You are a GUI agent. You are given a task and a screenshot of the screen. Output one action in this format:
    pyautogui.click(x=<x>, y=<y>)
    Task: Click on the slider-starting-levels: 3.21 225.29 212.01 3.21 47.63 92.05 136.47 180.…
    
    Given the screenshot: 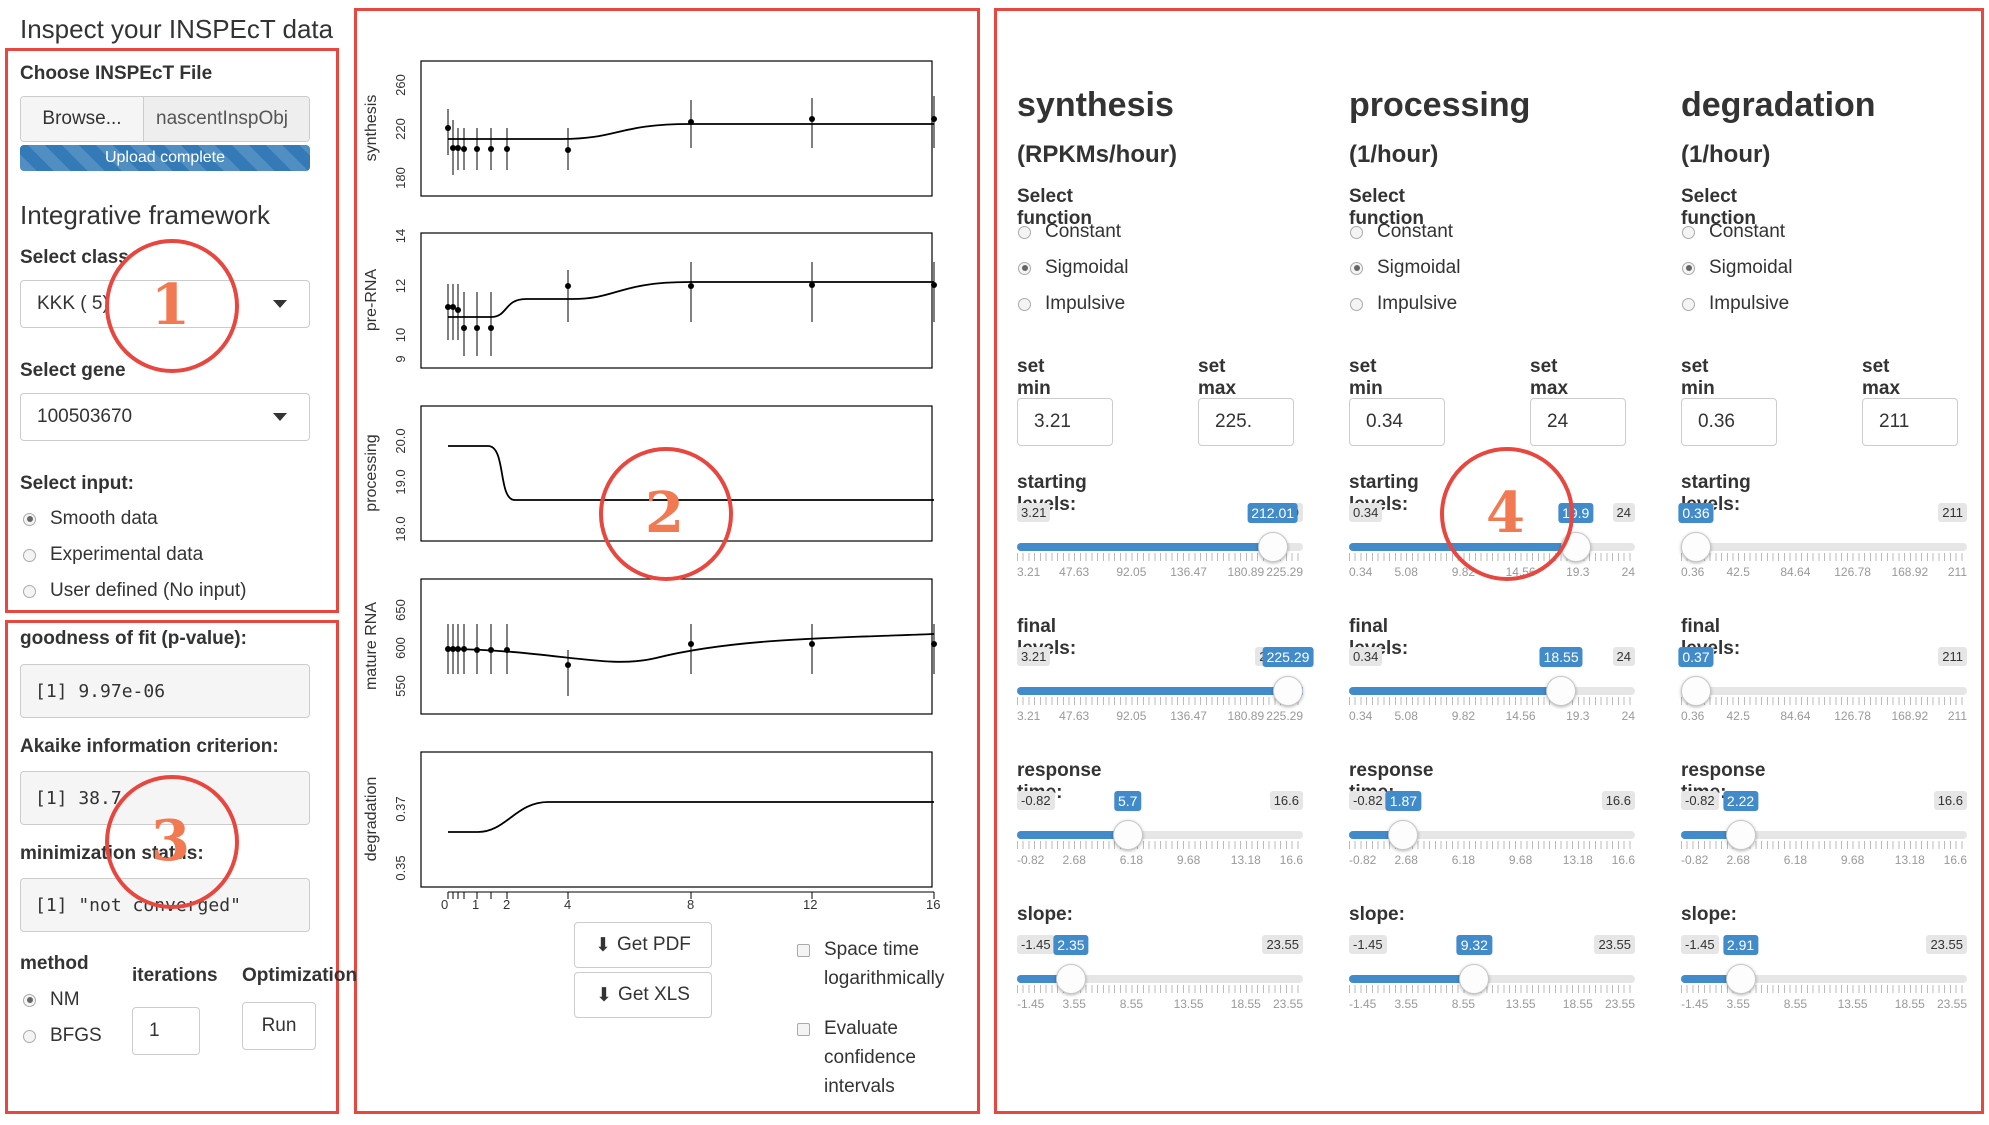 What is the action you would take?
    pyautogui.click(x=1160, y=543)
    